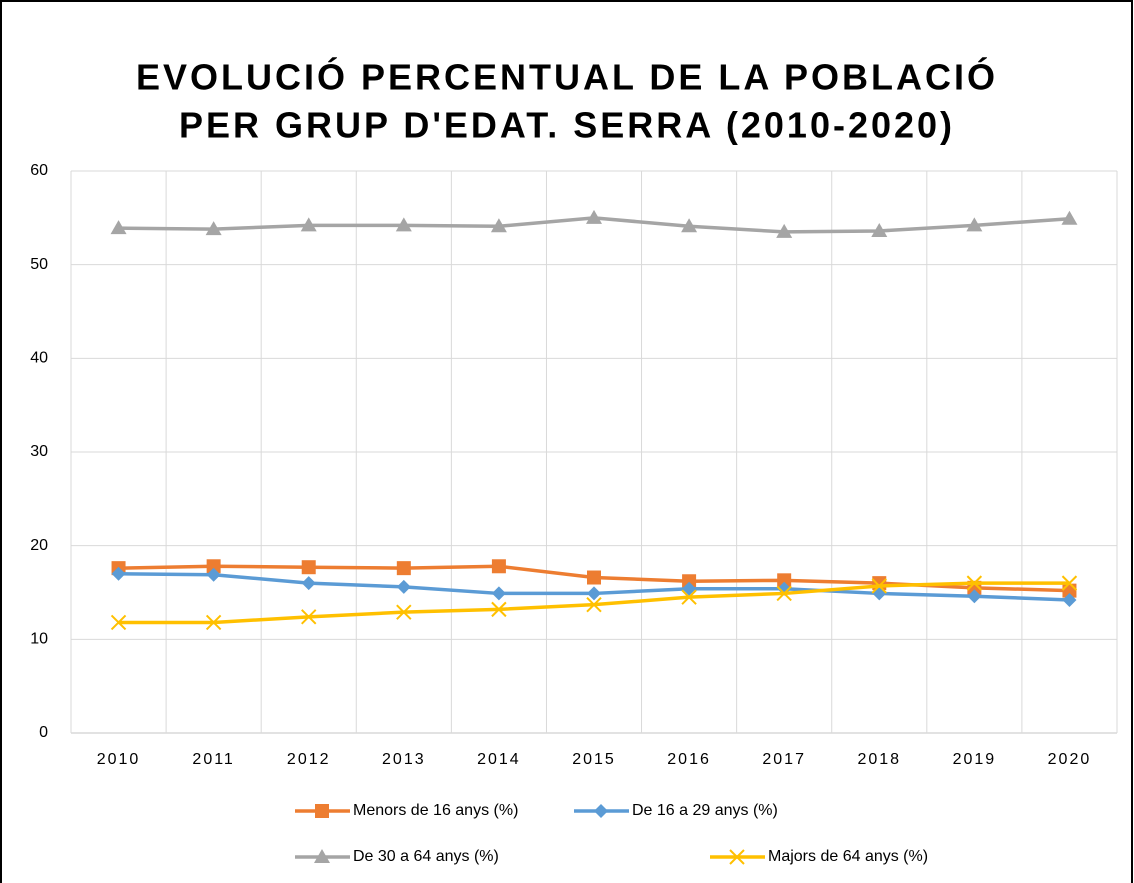 Image resolution: width=1134 pixels, height=883 pixels. I want to click on x-tick-label: 2019, so click(975, 759).